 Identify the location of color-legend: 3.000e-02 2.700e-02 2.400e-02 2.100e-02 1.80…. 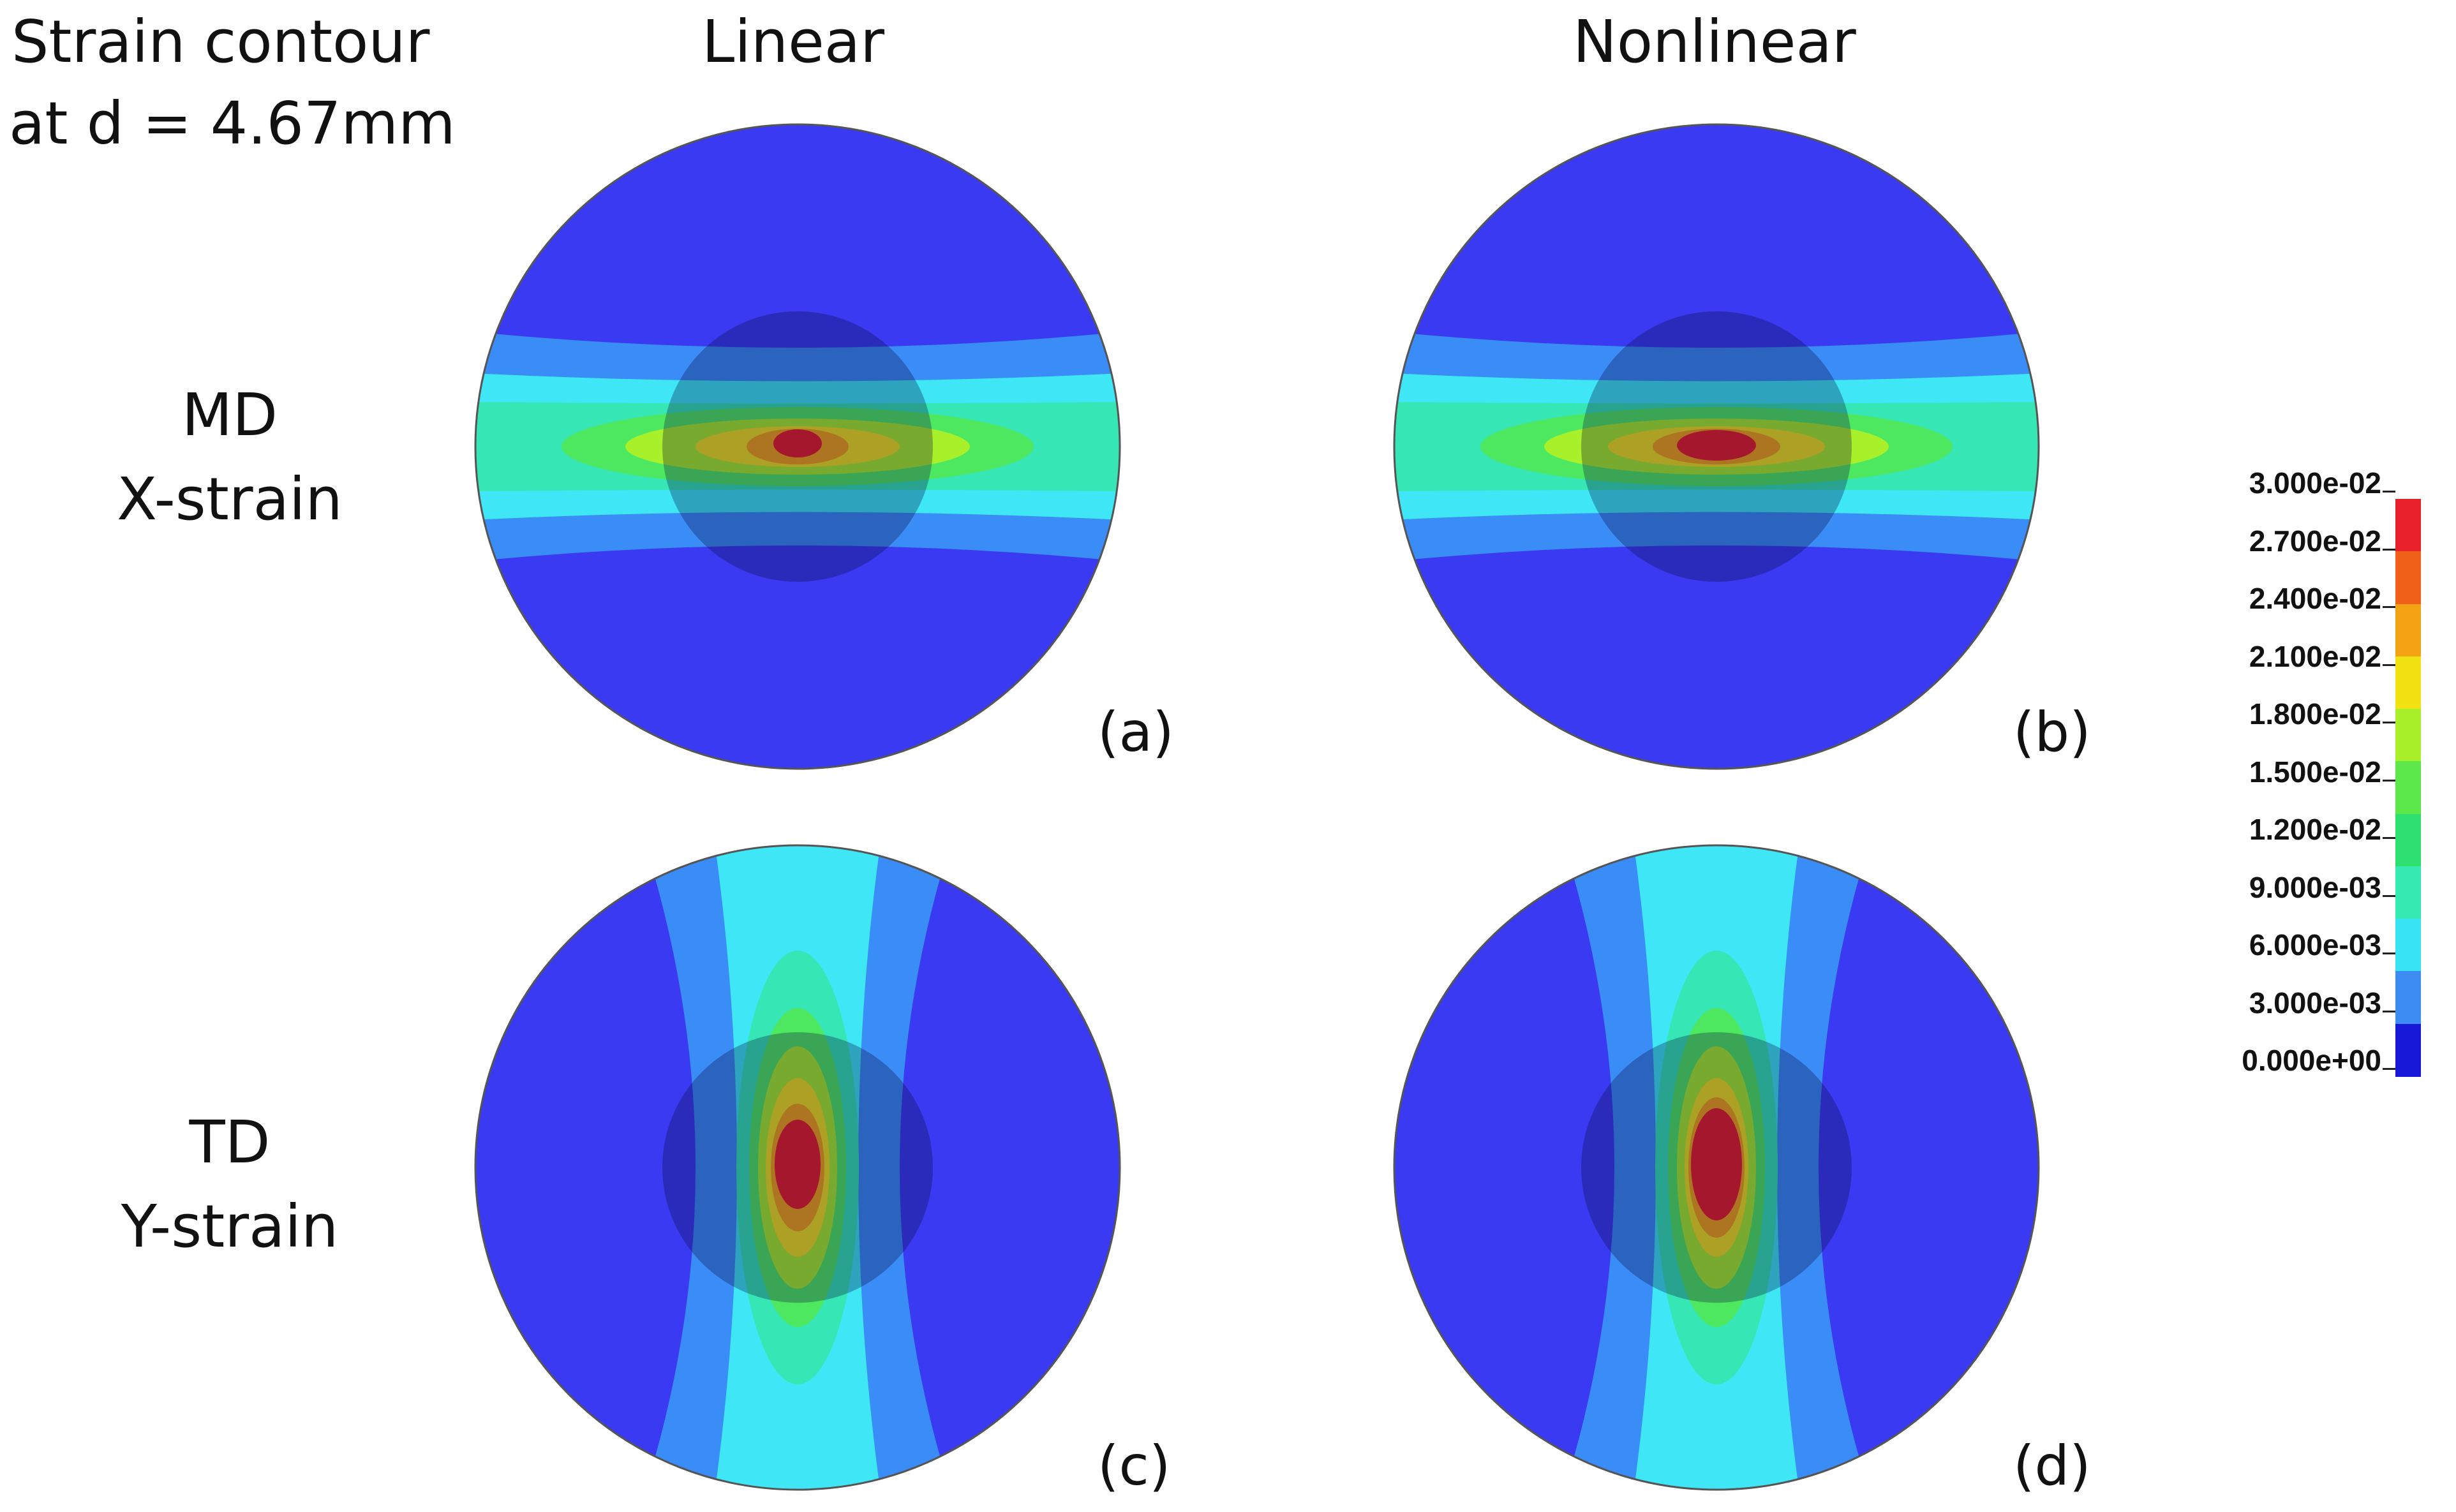
(2329, 768).